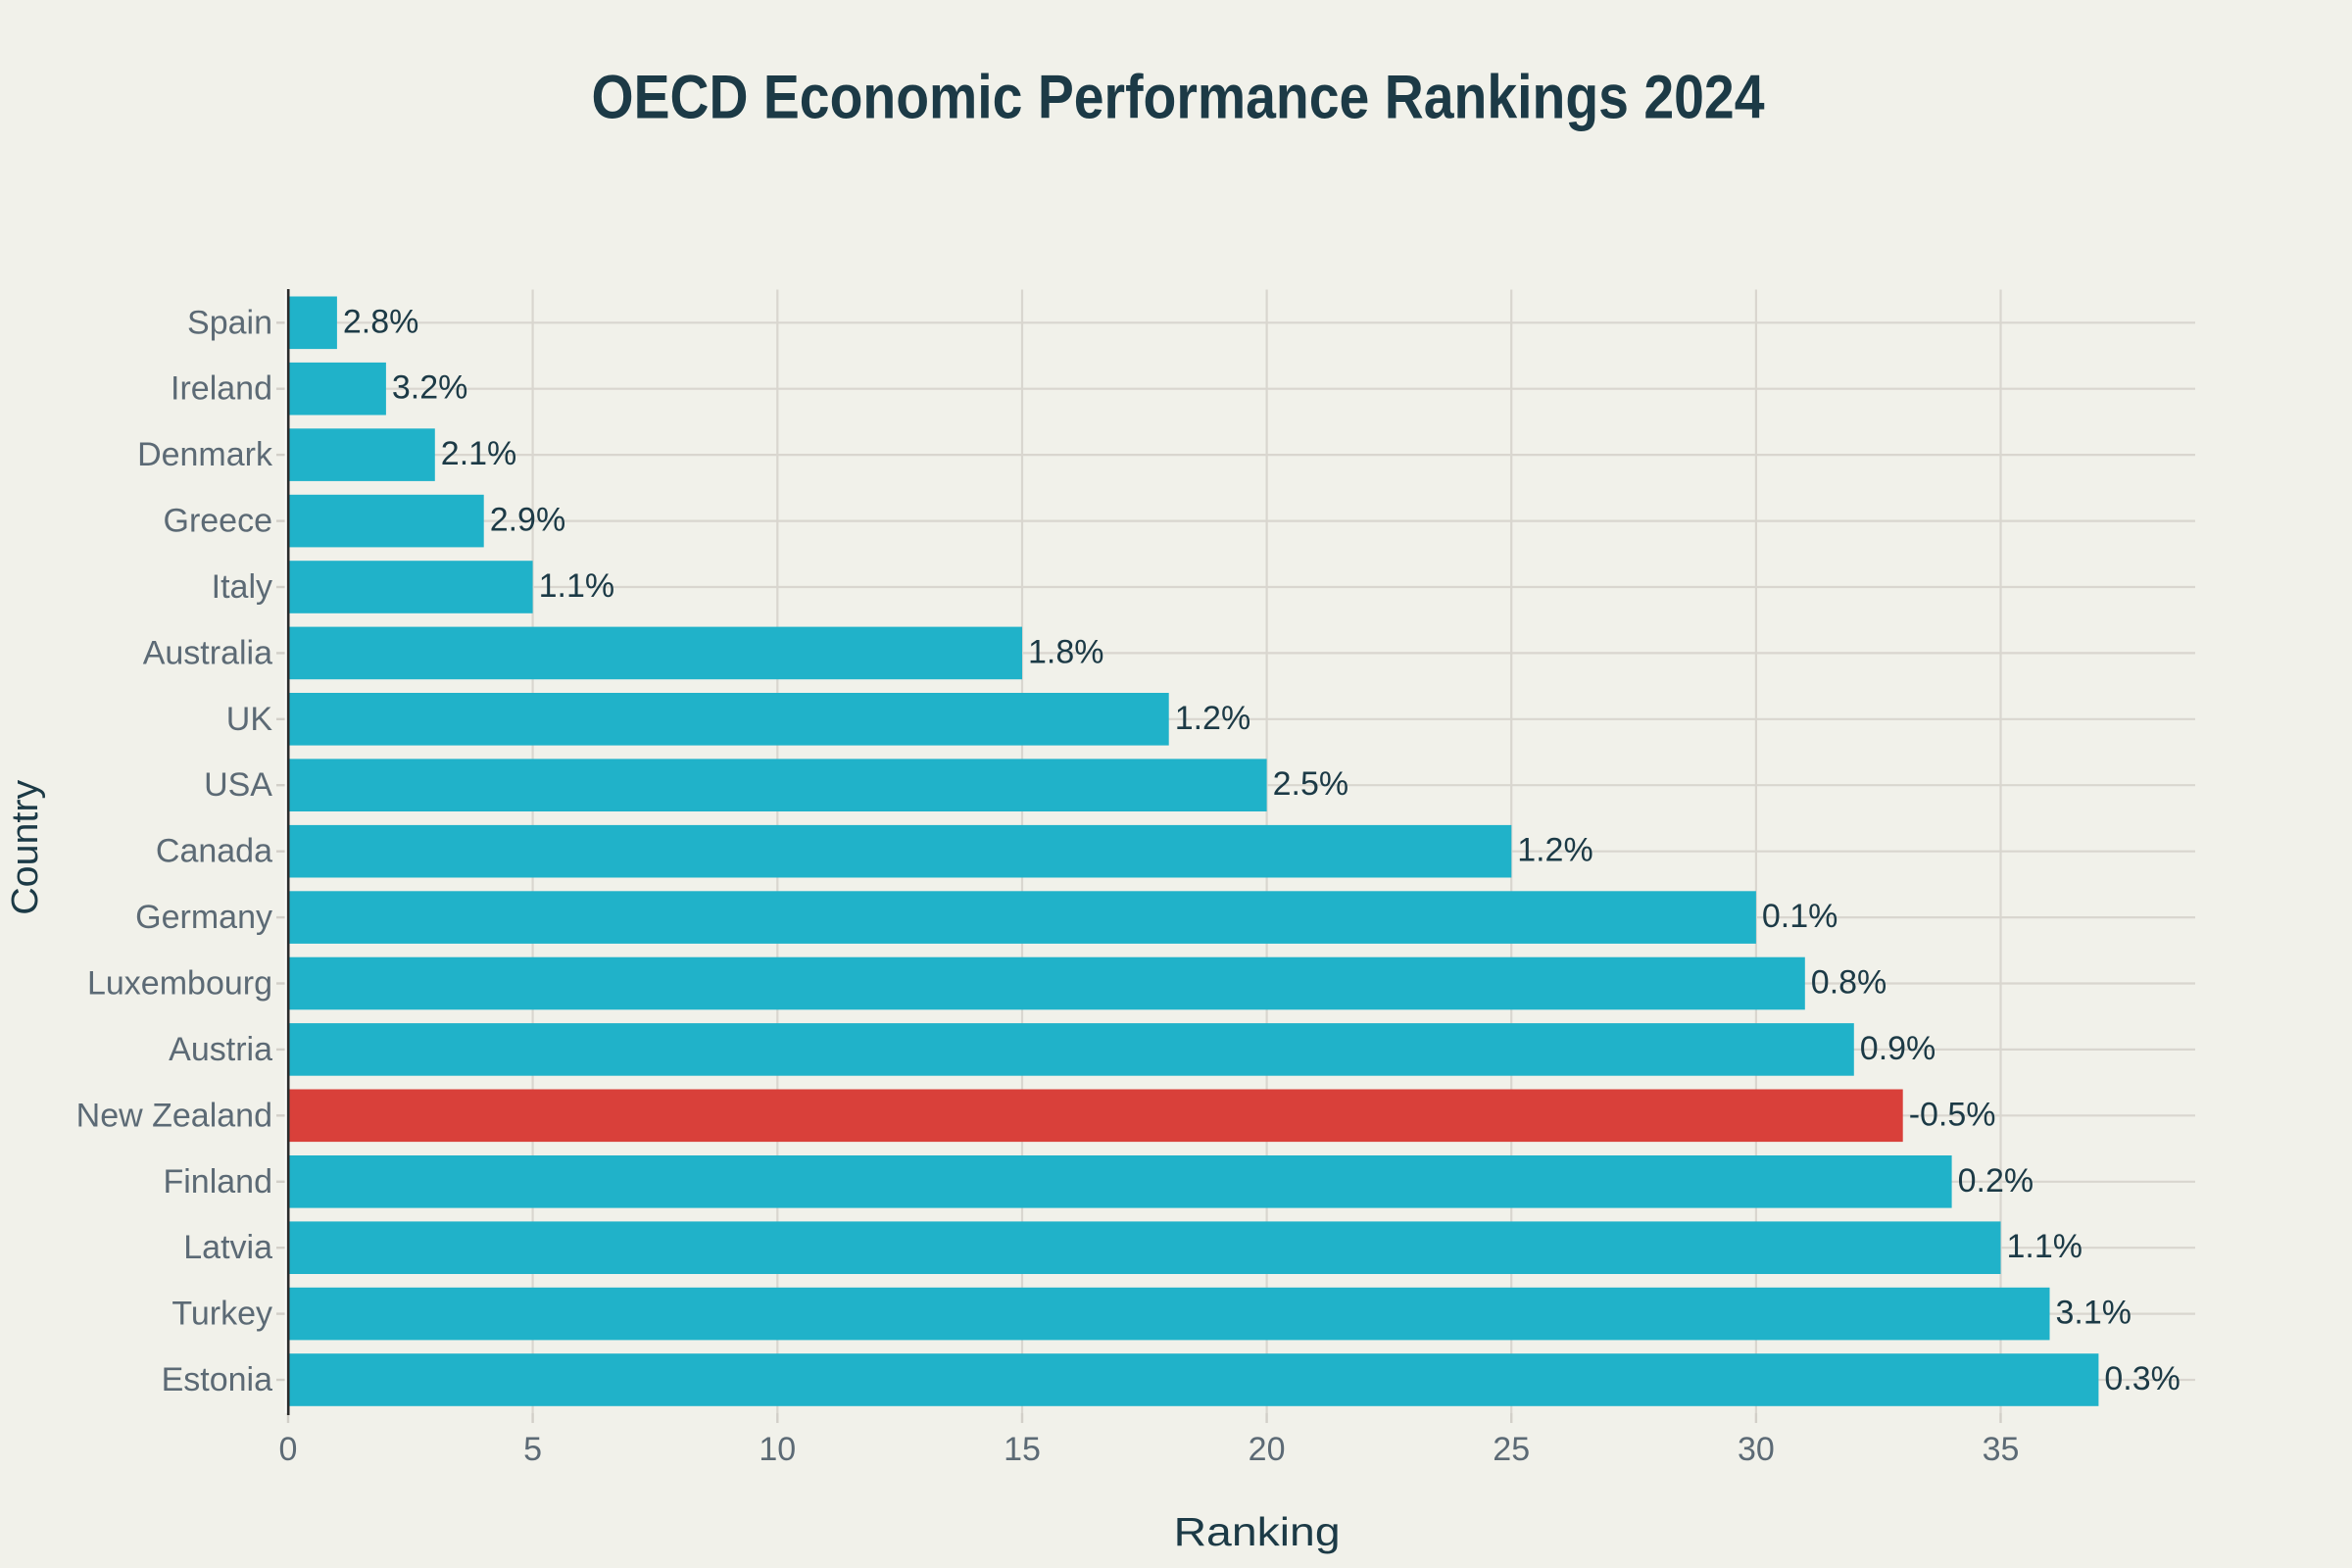 This screenshot has width=2352, height=1568. Describe the element at coordinates (217, 1181) in the screenshot. I see `svg-text: Finland` at that location.